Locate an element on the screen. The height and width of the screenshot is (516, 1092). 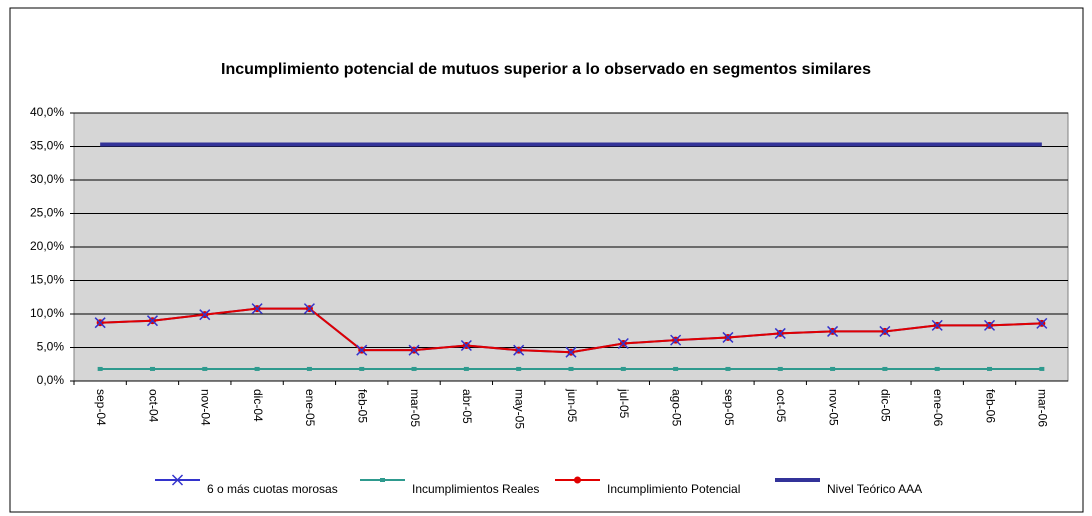
x-tick-label: jul-05 is located at coordinates (624, 403).